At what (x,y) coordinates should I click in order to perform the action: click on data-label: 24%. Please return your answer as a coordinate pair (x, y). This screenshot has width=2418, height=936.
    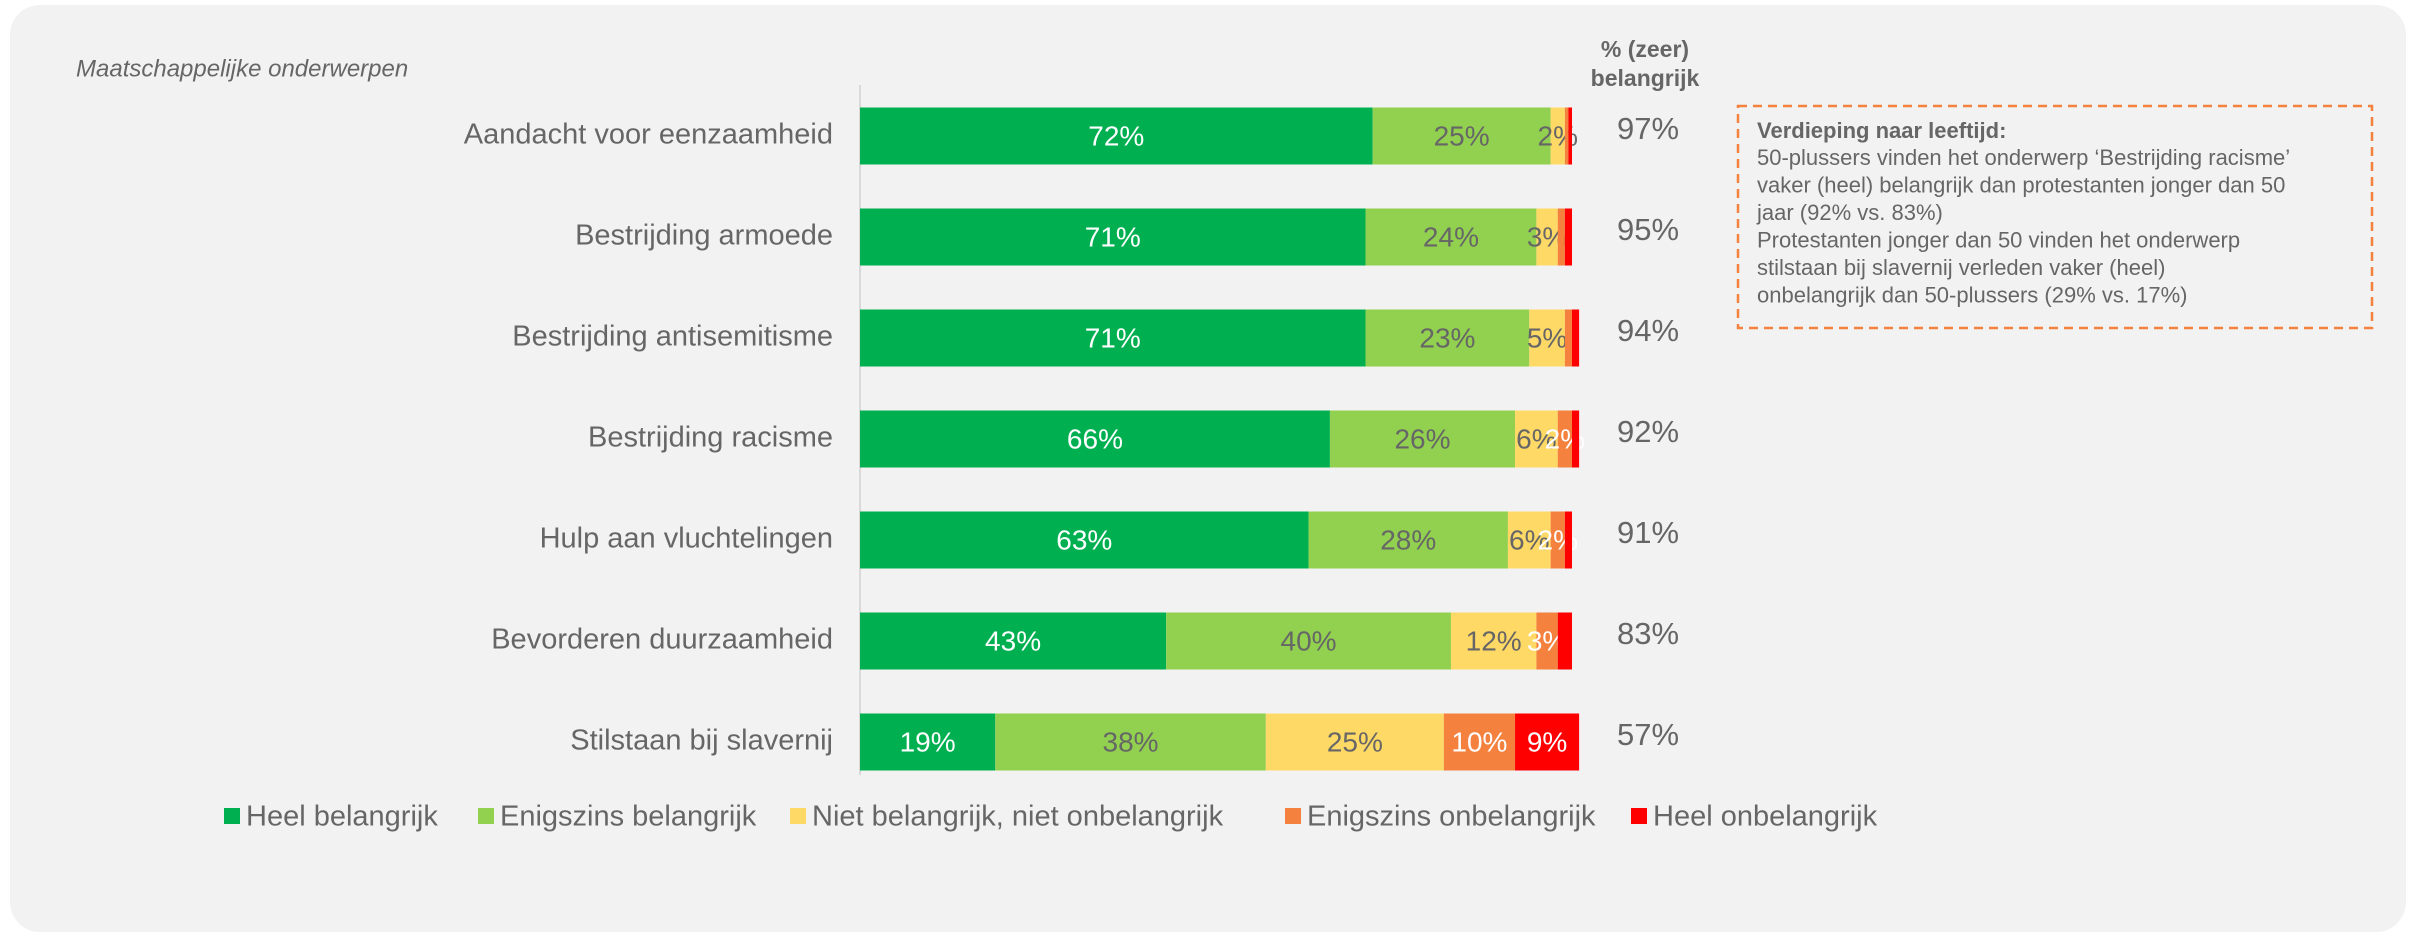
    Looking at the image, I should click on (1451, 236).